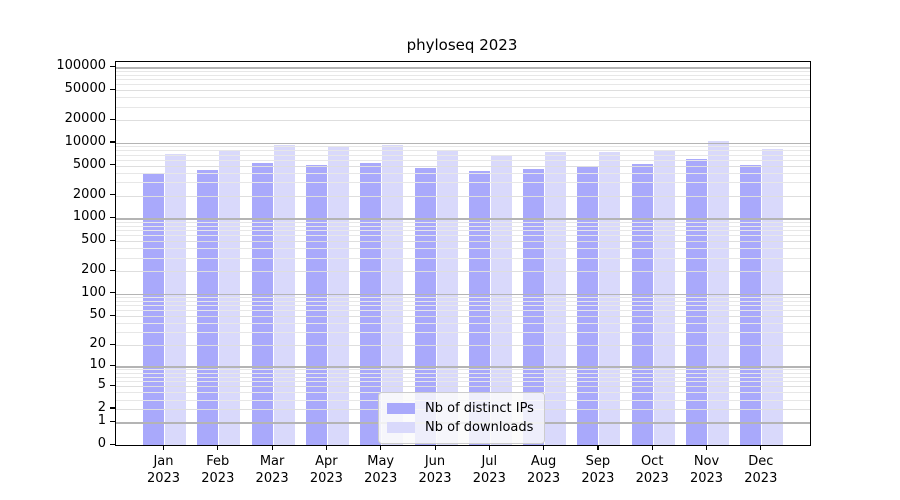 The width and height of the screenshot is (900, 500). I want to click on bar-ips-mar, so click(262, 304).